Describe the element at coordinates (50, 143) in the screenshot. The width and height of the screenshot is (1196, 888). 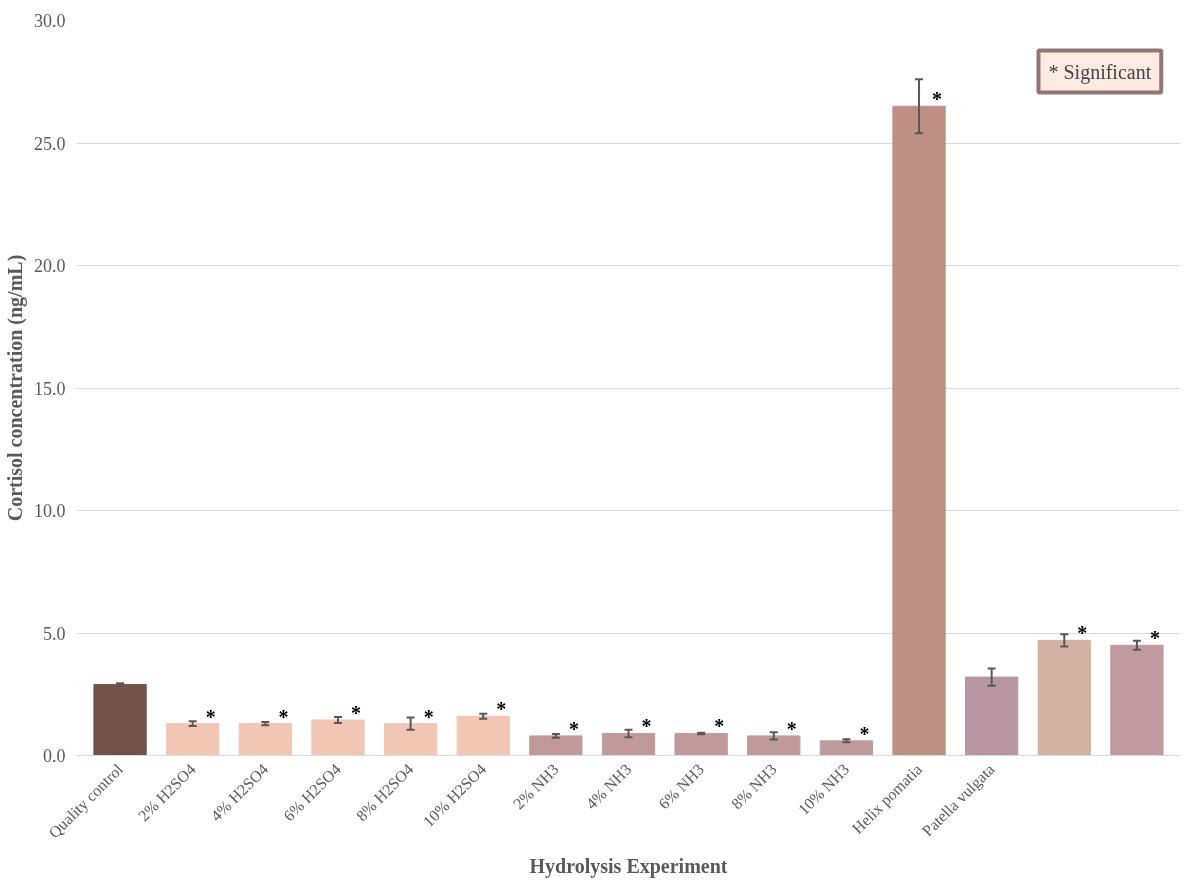
I see `y-tick-label: 25.0` at that location.